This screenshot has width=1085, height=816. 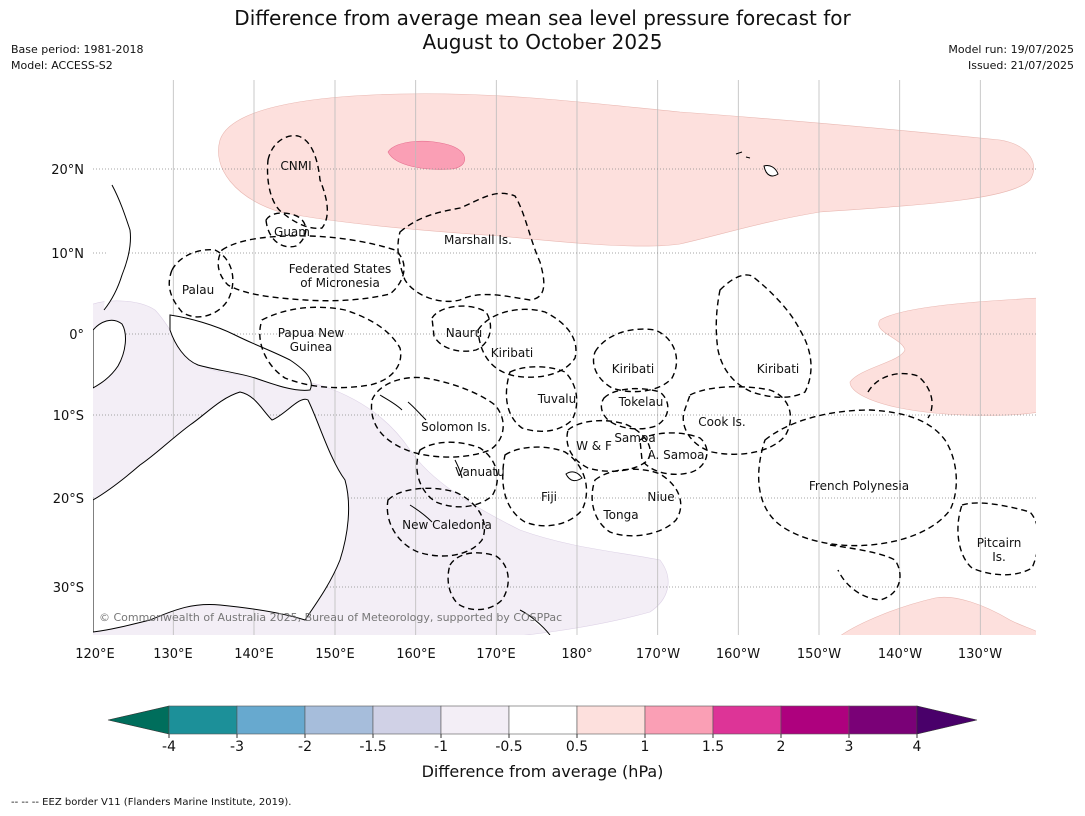 What do you see at coordinates (508, 747) in the screenshot?
I see `colorbar-tick-label: -0.5` at bounding box center [508, 747].